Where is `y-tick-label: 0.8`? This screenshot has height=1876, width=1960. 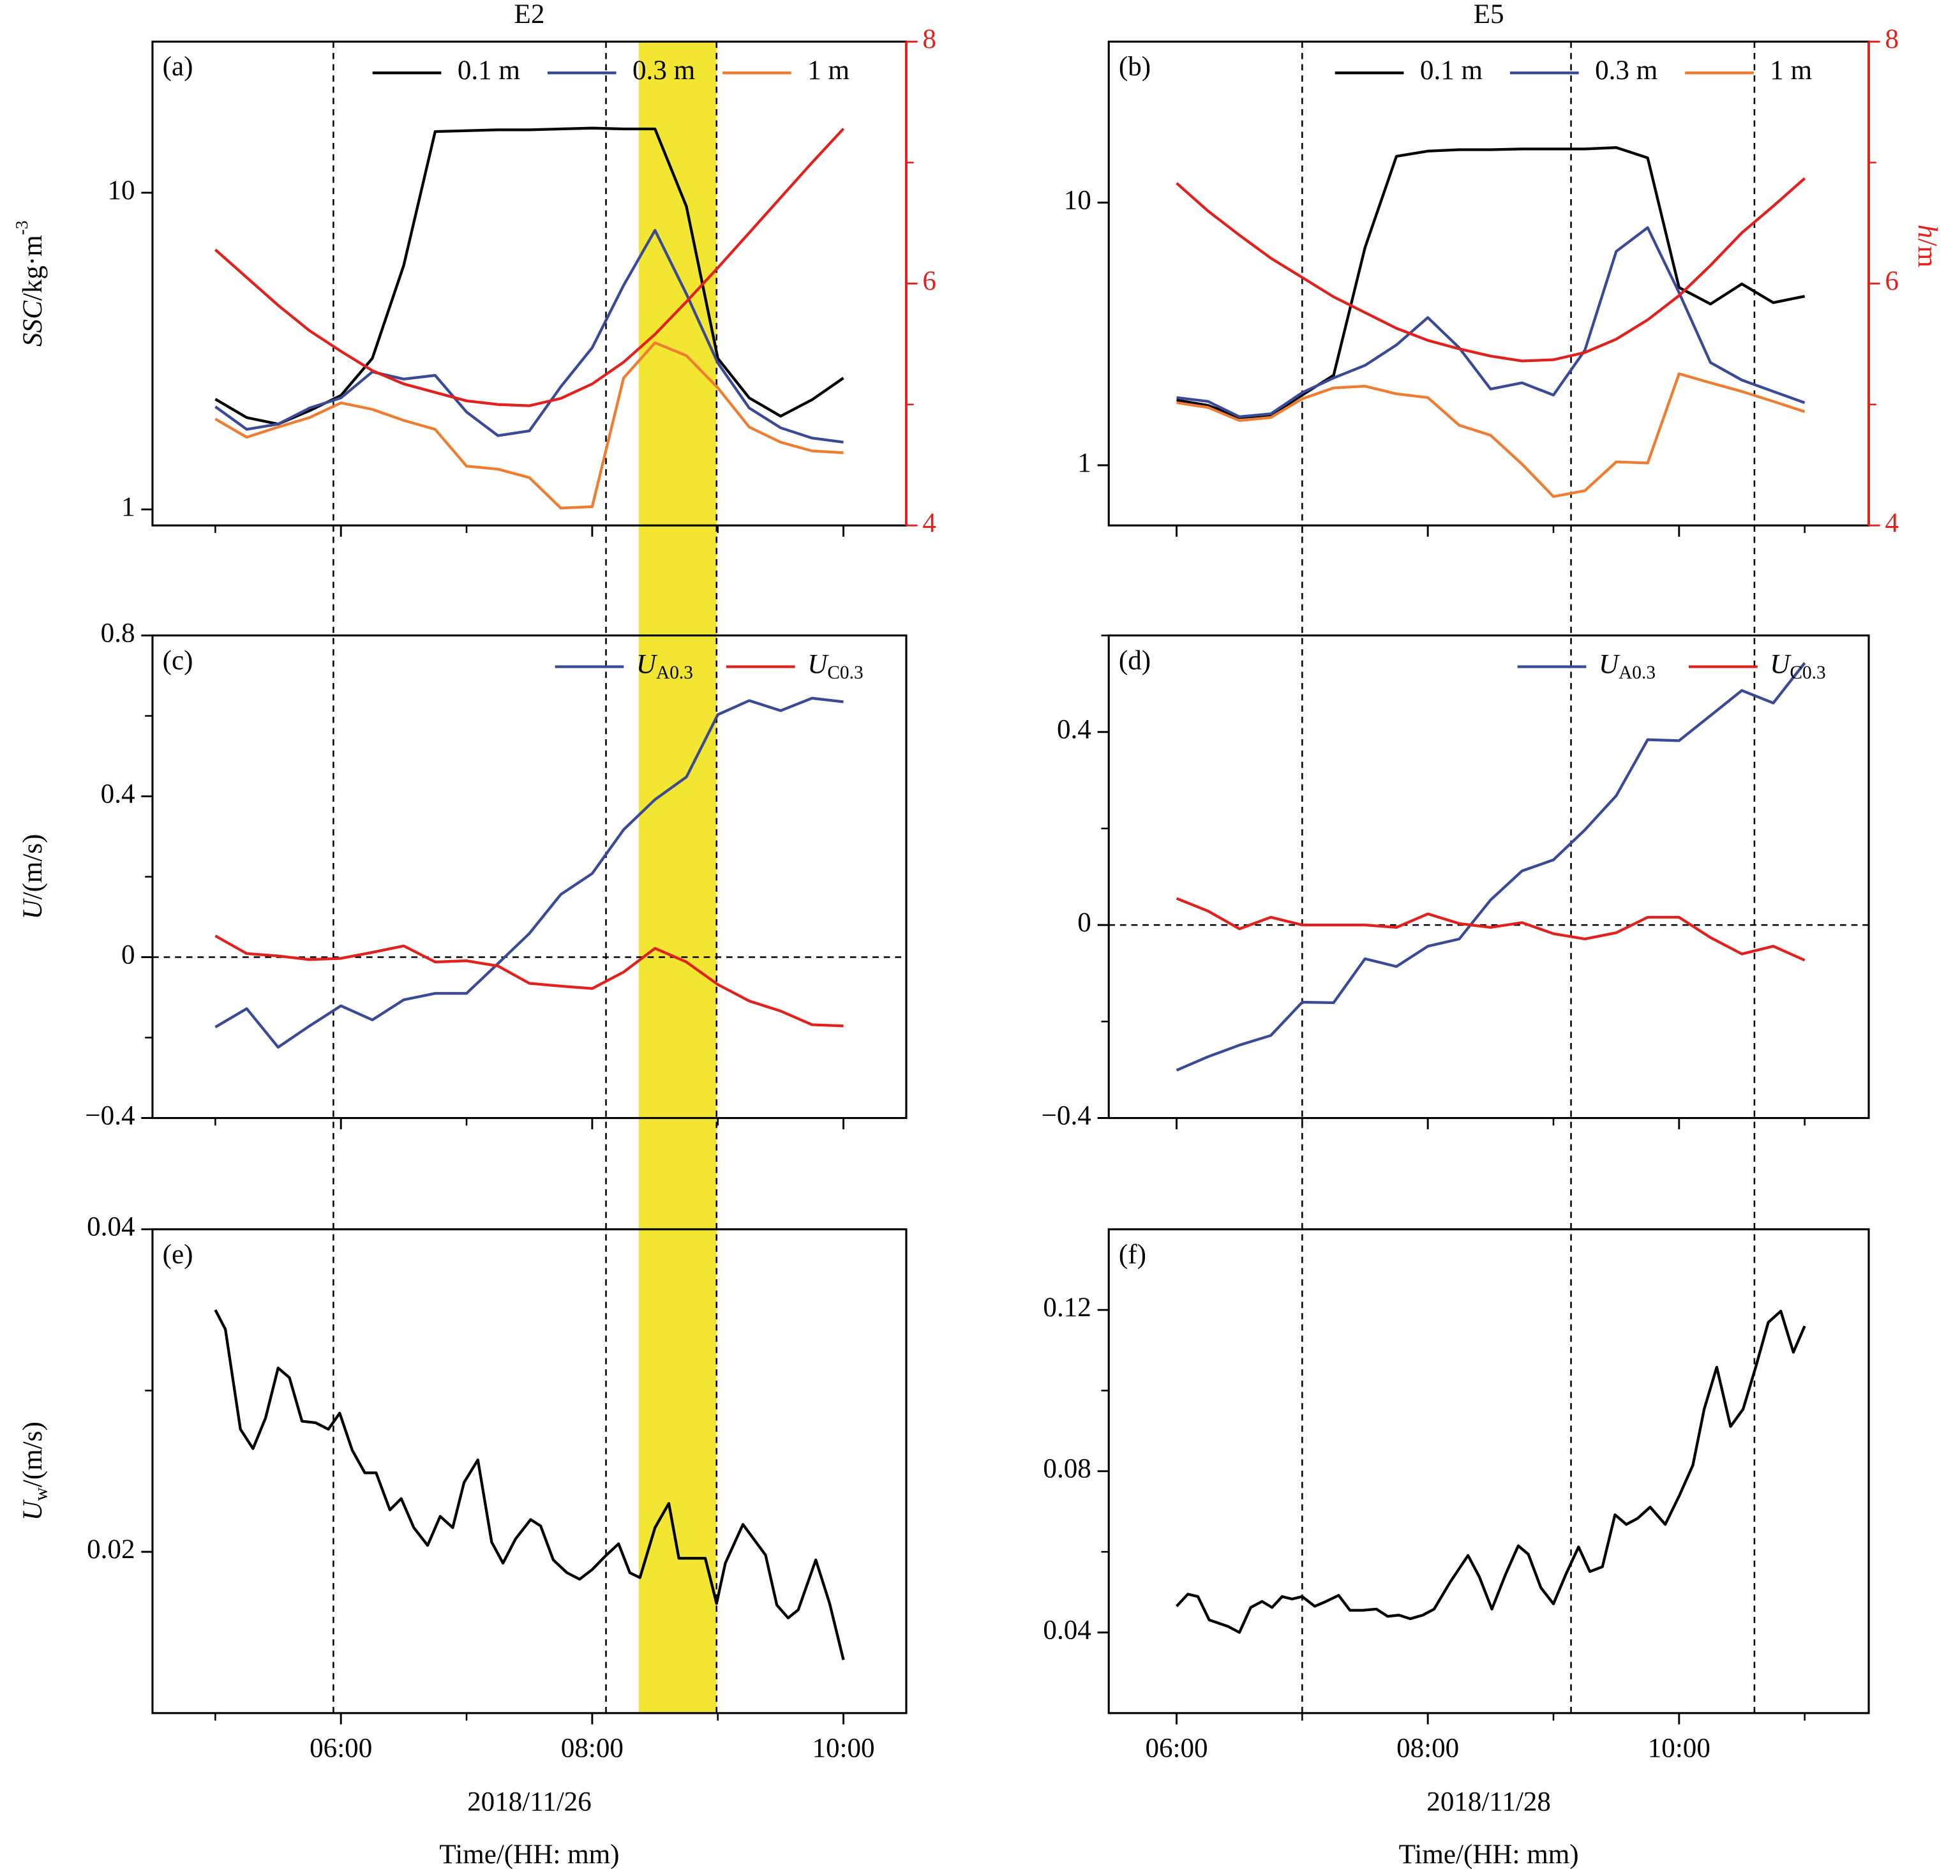
y-tick-label: 0.8 is located at coordinates (118, 633).